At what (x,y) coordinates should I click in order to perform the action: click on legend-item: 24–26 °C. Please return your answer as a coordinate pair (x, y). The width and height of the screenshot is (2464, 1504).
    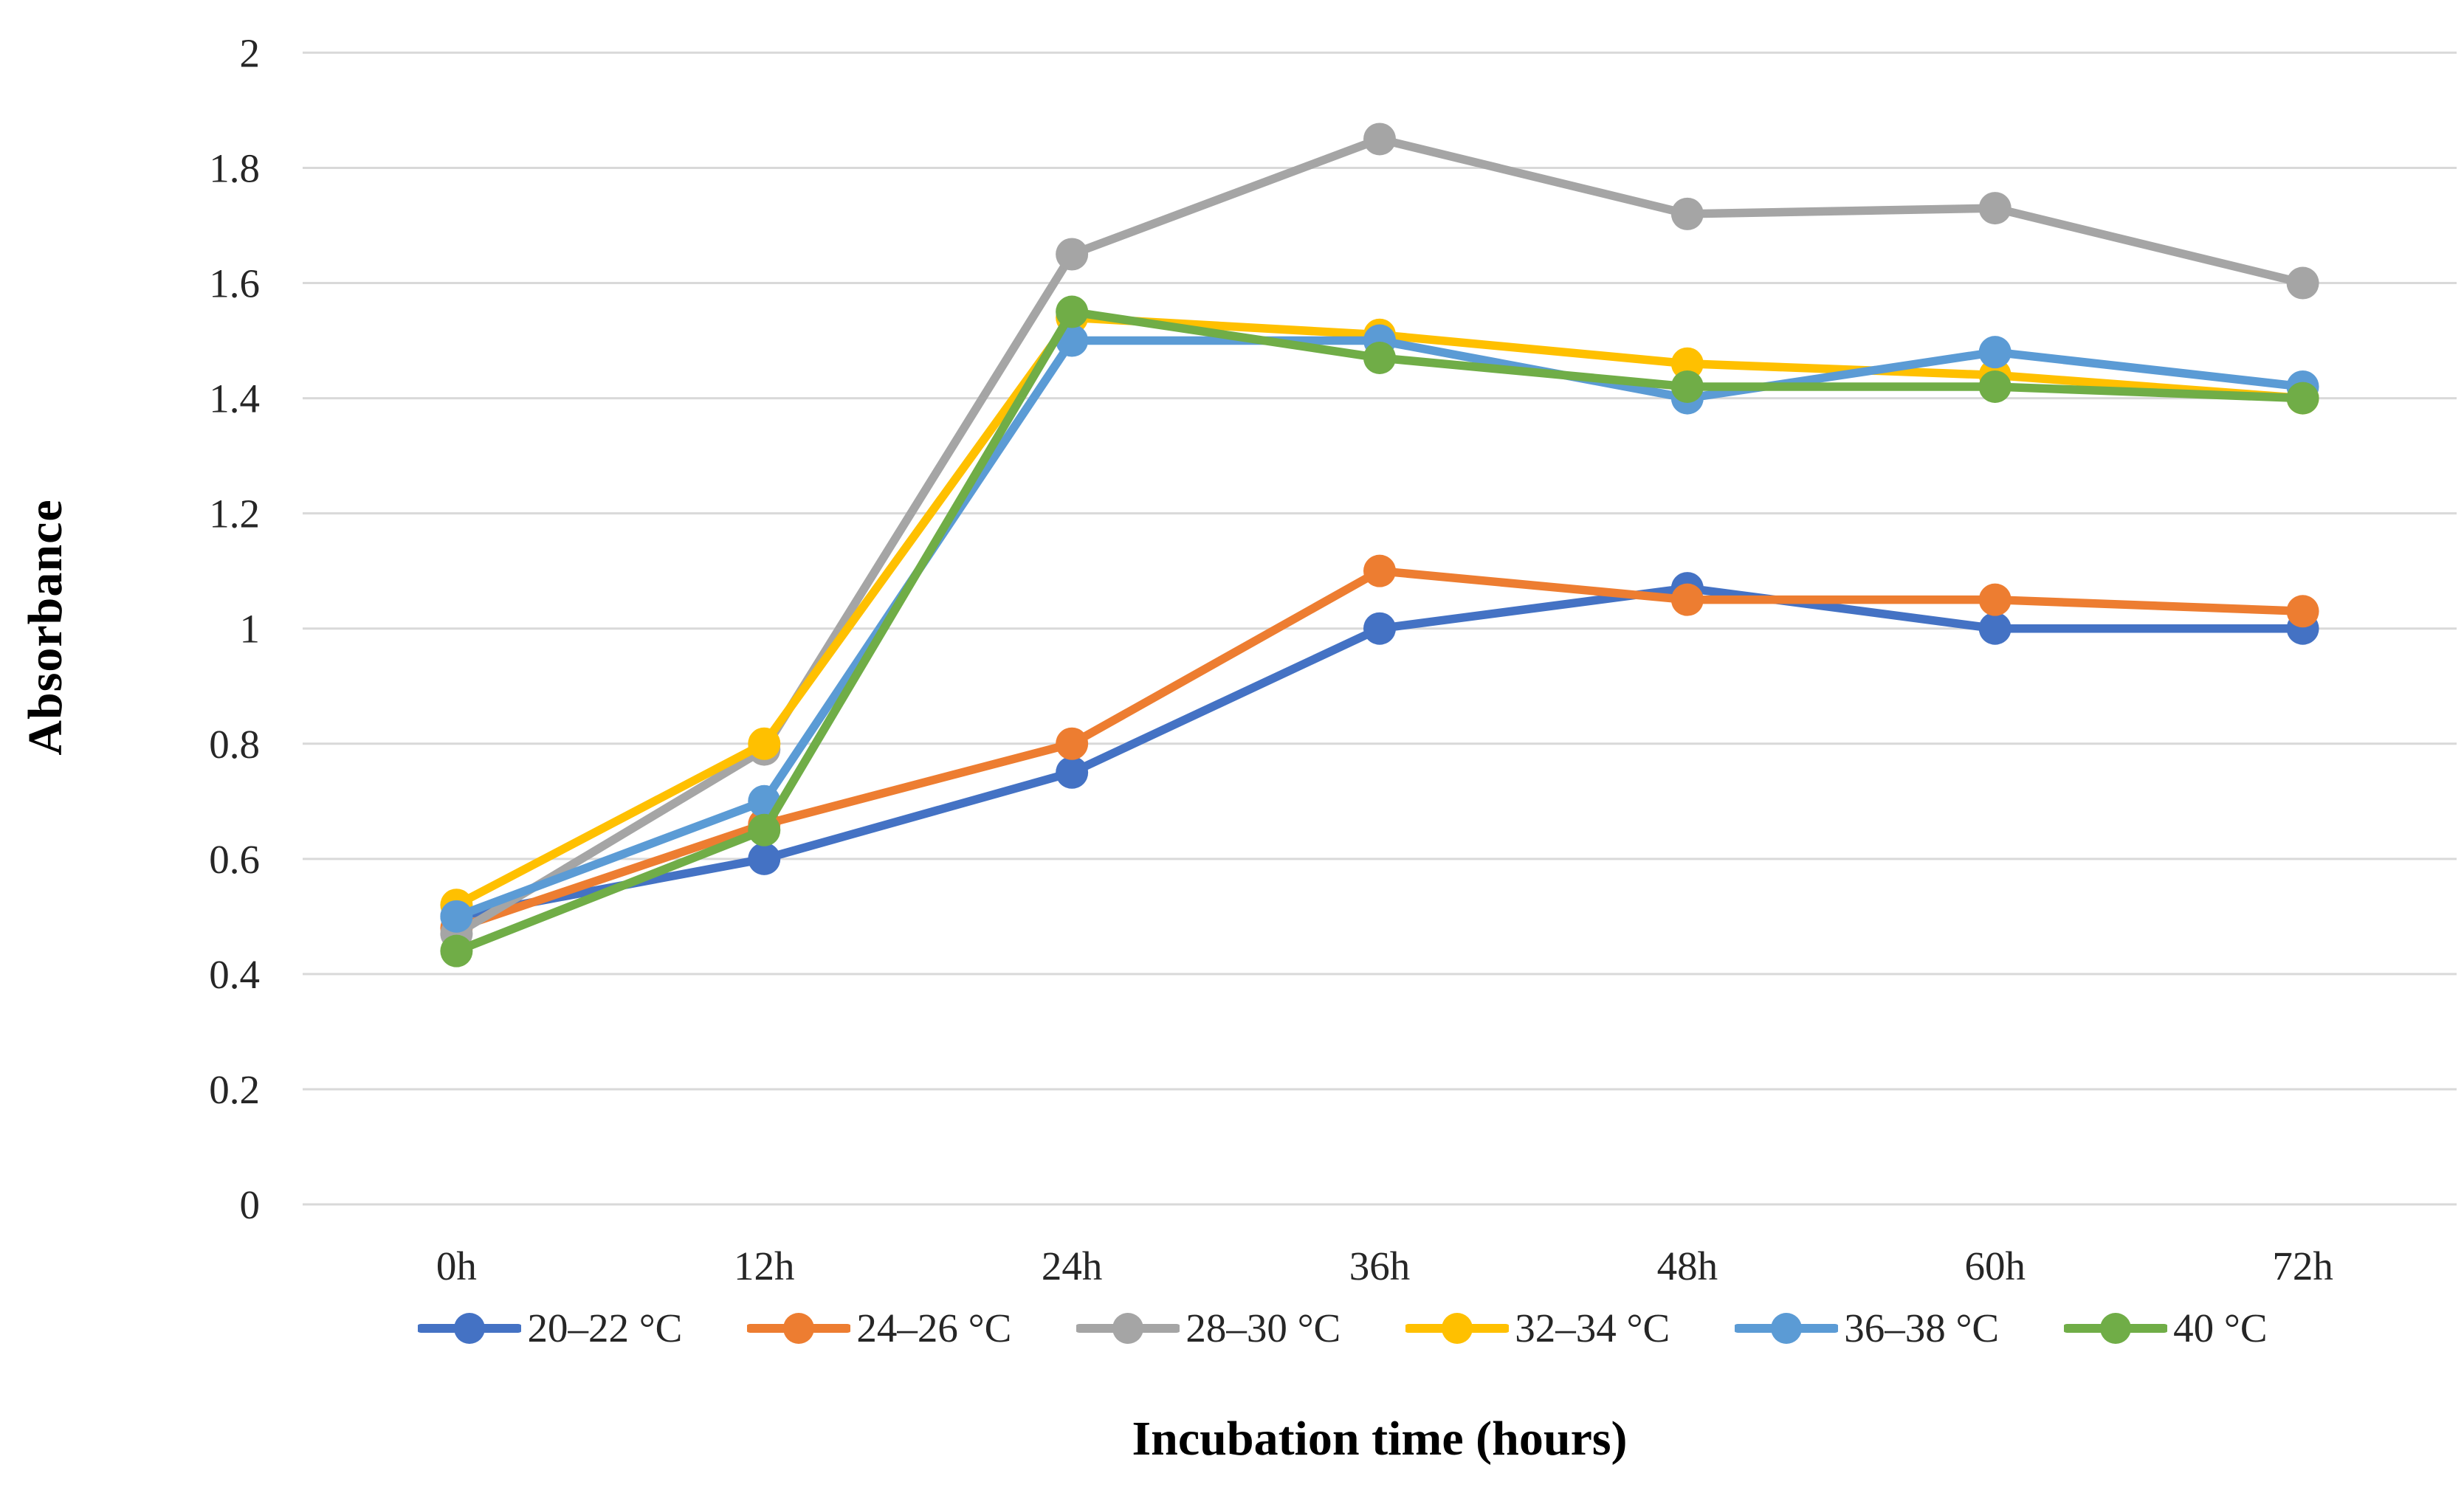
    Looking at the image, I should click on (879, 1328).